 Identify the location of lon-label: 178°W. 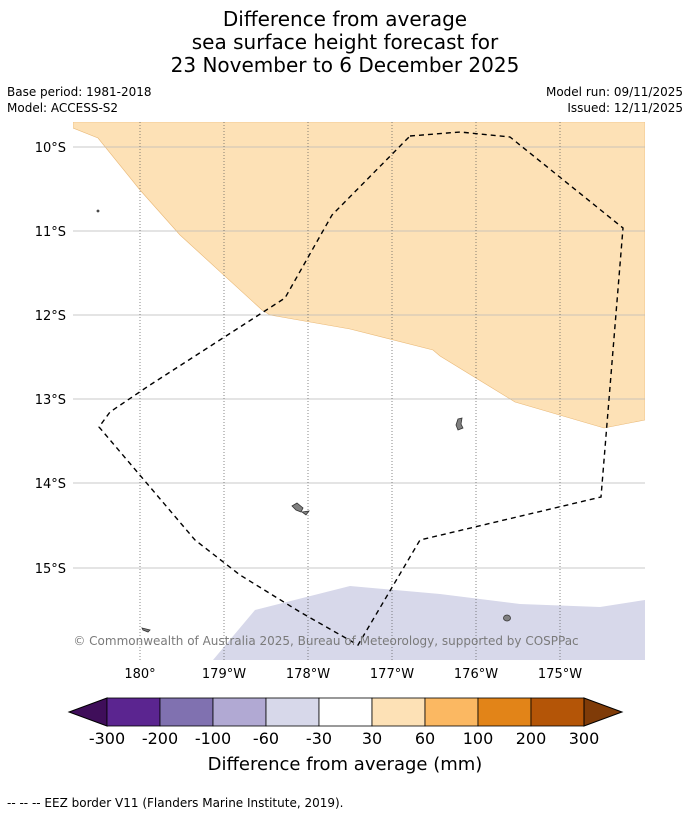
(308, 674).